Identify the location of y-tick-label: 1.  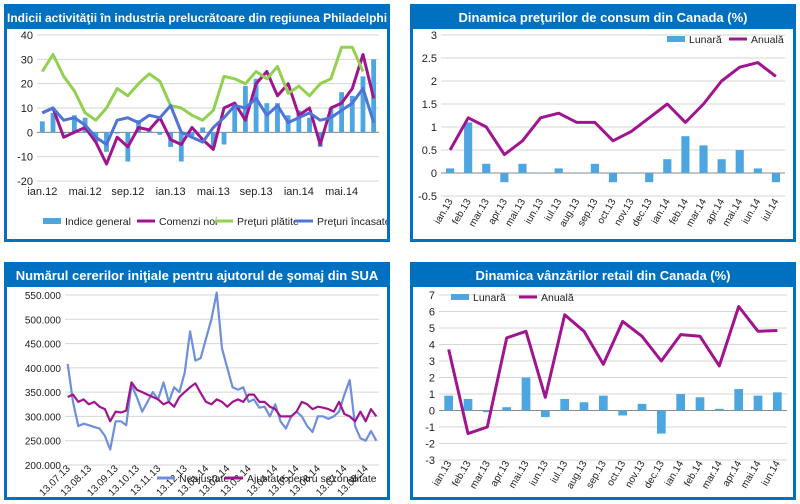
(432, 395).